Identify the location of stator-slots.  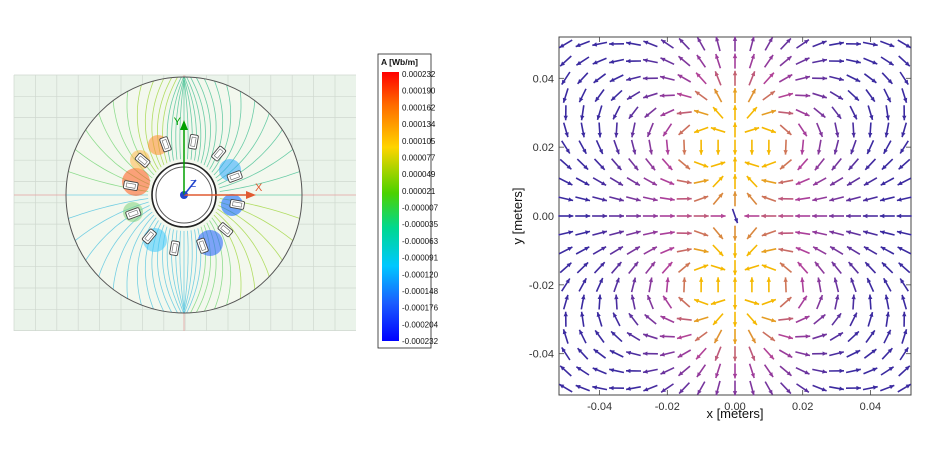
(184, 195).